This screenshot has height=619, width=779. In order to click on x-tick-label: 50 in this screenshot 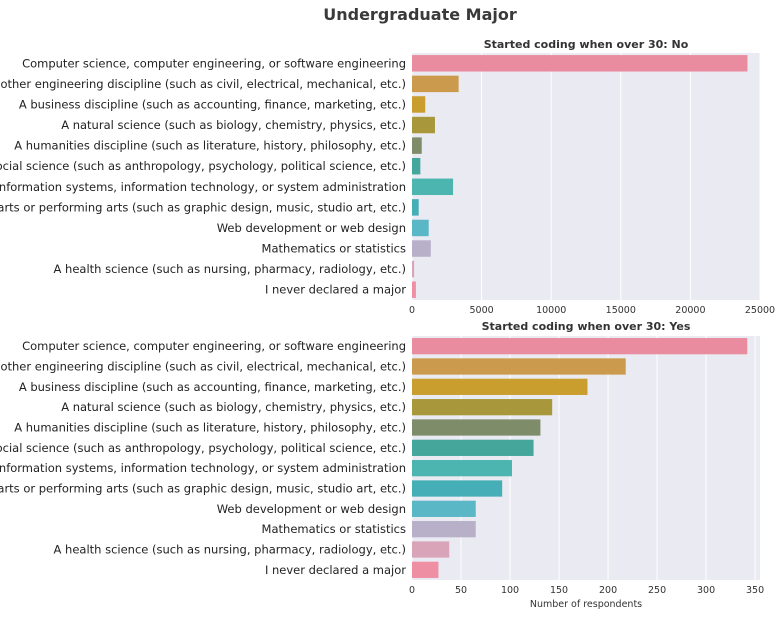, I will do `click(461, 590)`.